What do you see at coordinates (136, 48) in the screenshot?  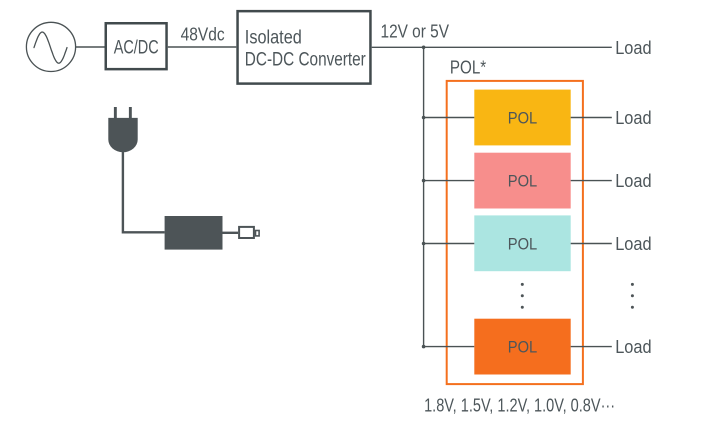 I see `svg-text: AC/DC` at bounding box center [136, 48].